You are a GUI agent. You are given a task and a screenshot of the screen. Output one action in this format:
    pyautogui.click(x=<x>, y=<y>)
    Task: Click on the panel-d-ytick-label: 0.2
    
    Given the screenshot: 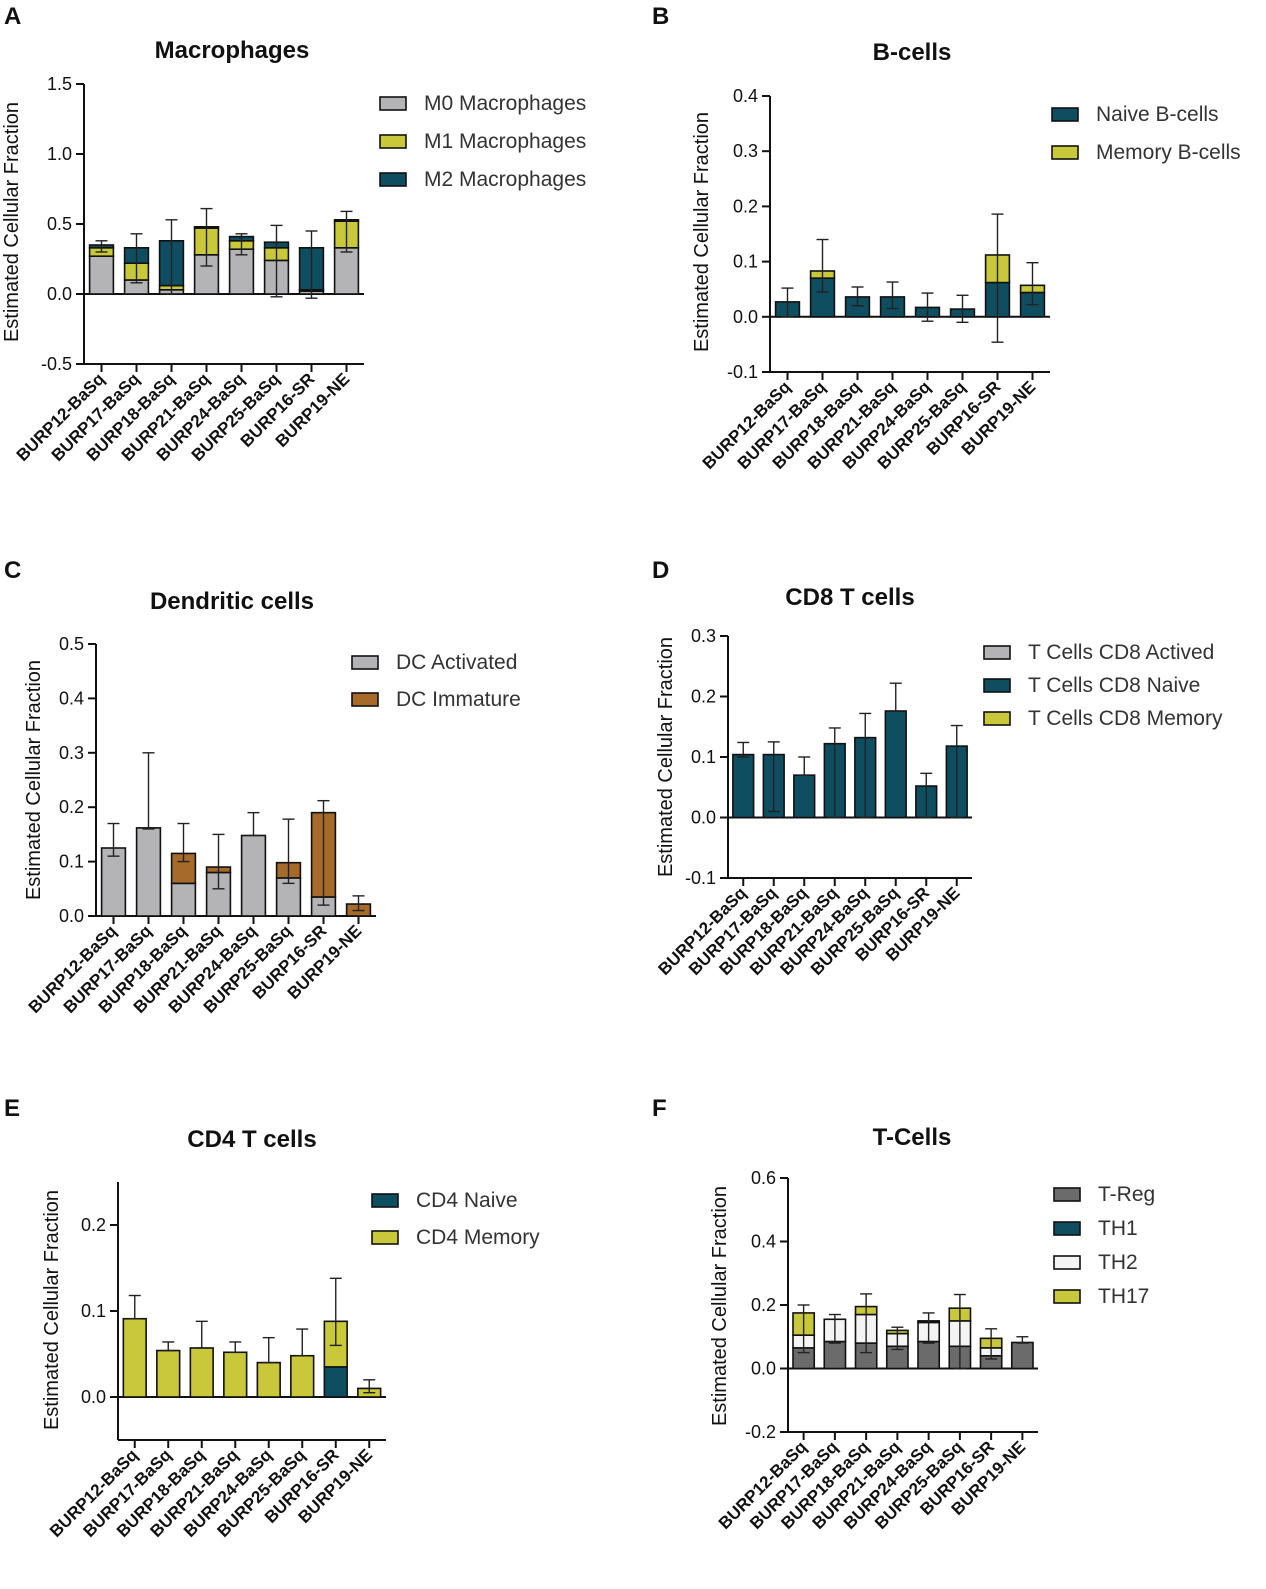 What is the action you would take?
    pyautogui.click(x=703, y=697)
    